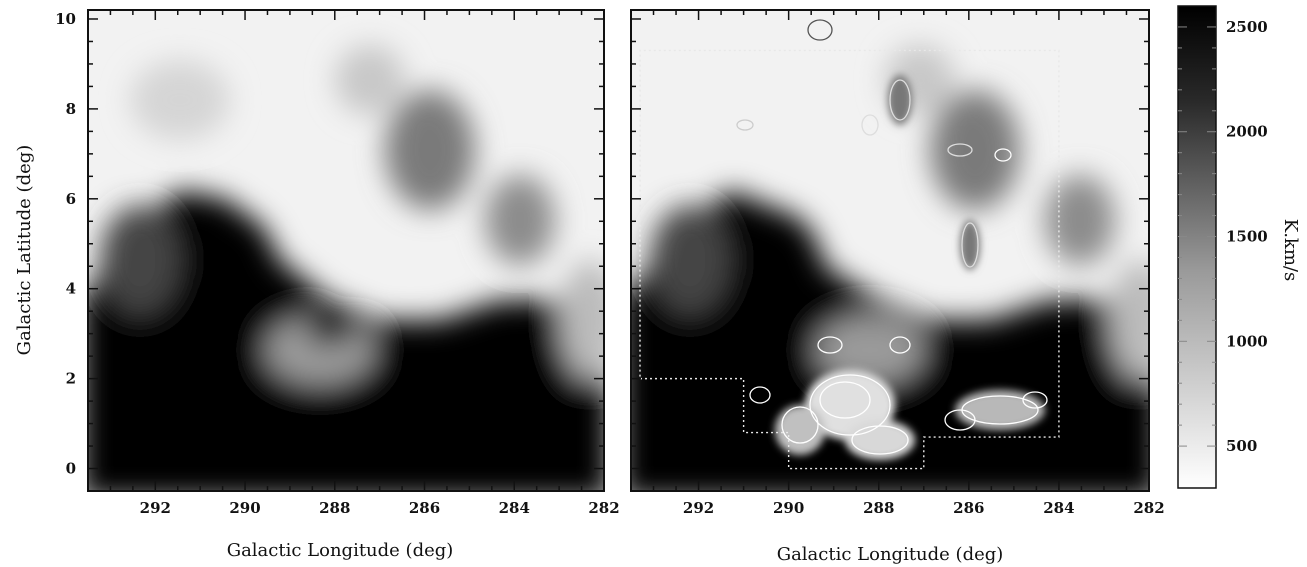 The image size is (1307, 567). What do you see at coordinates (71, 469) in the screenshot?
I see `y-tick-label: 0` at bounding box center [71, 469].